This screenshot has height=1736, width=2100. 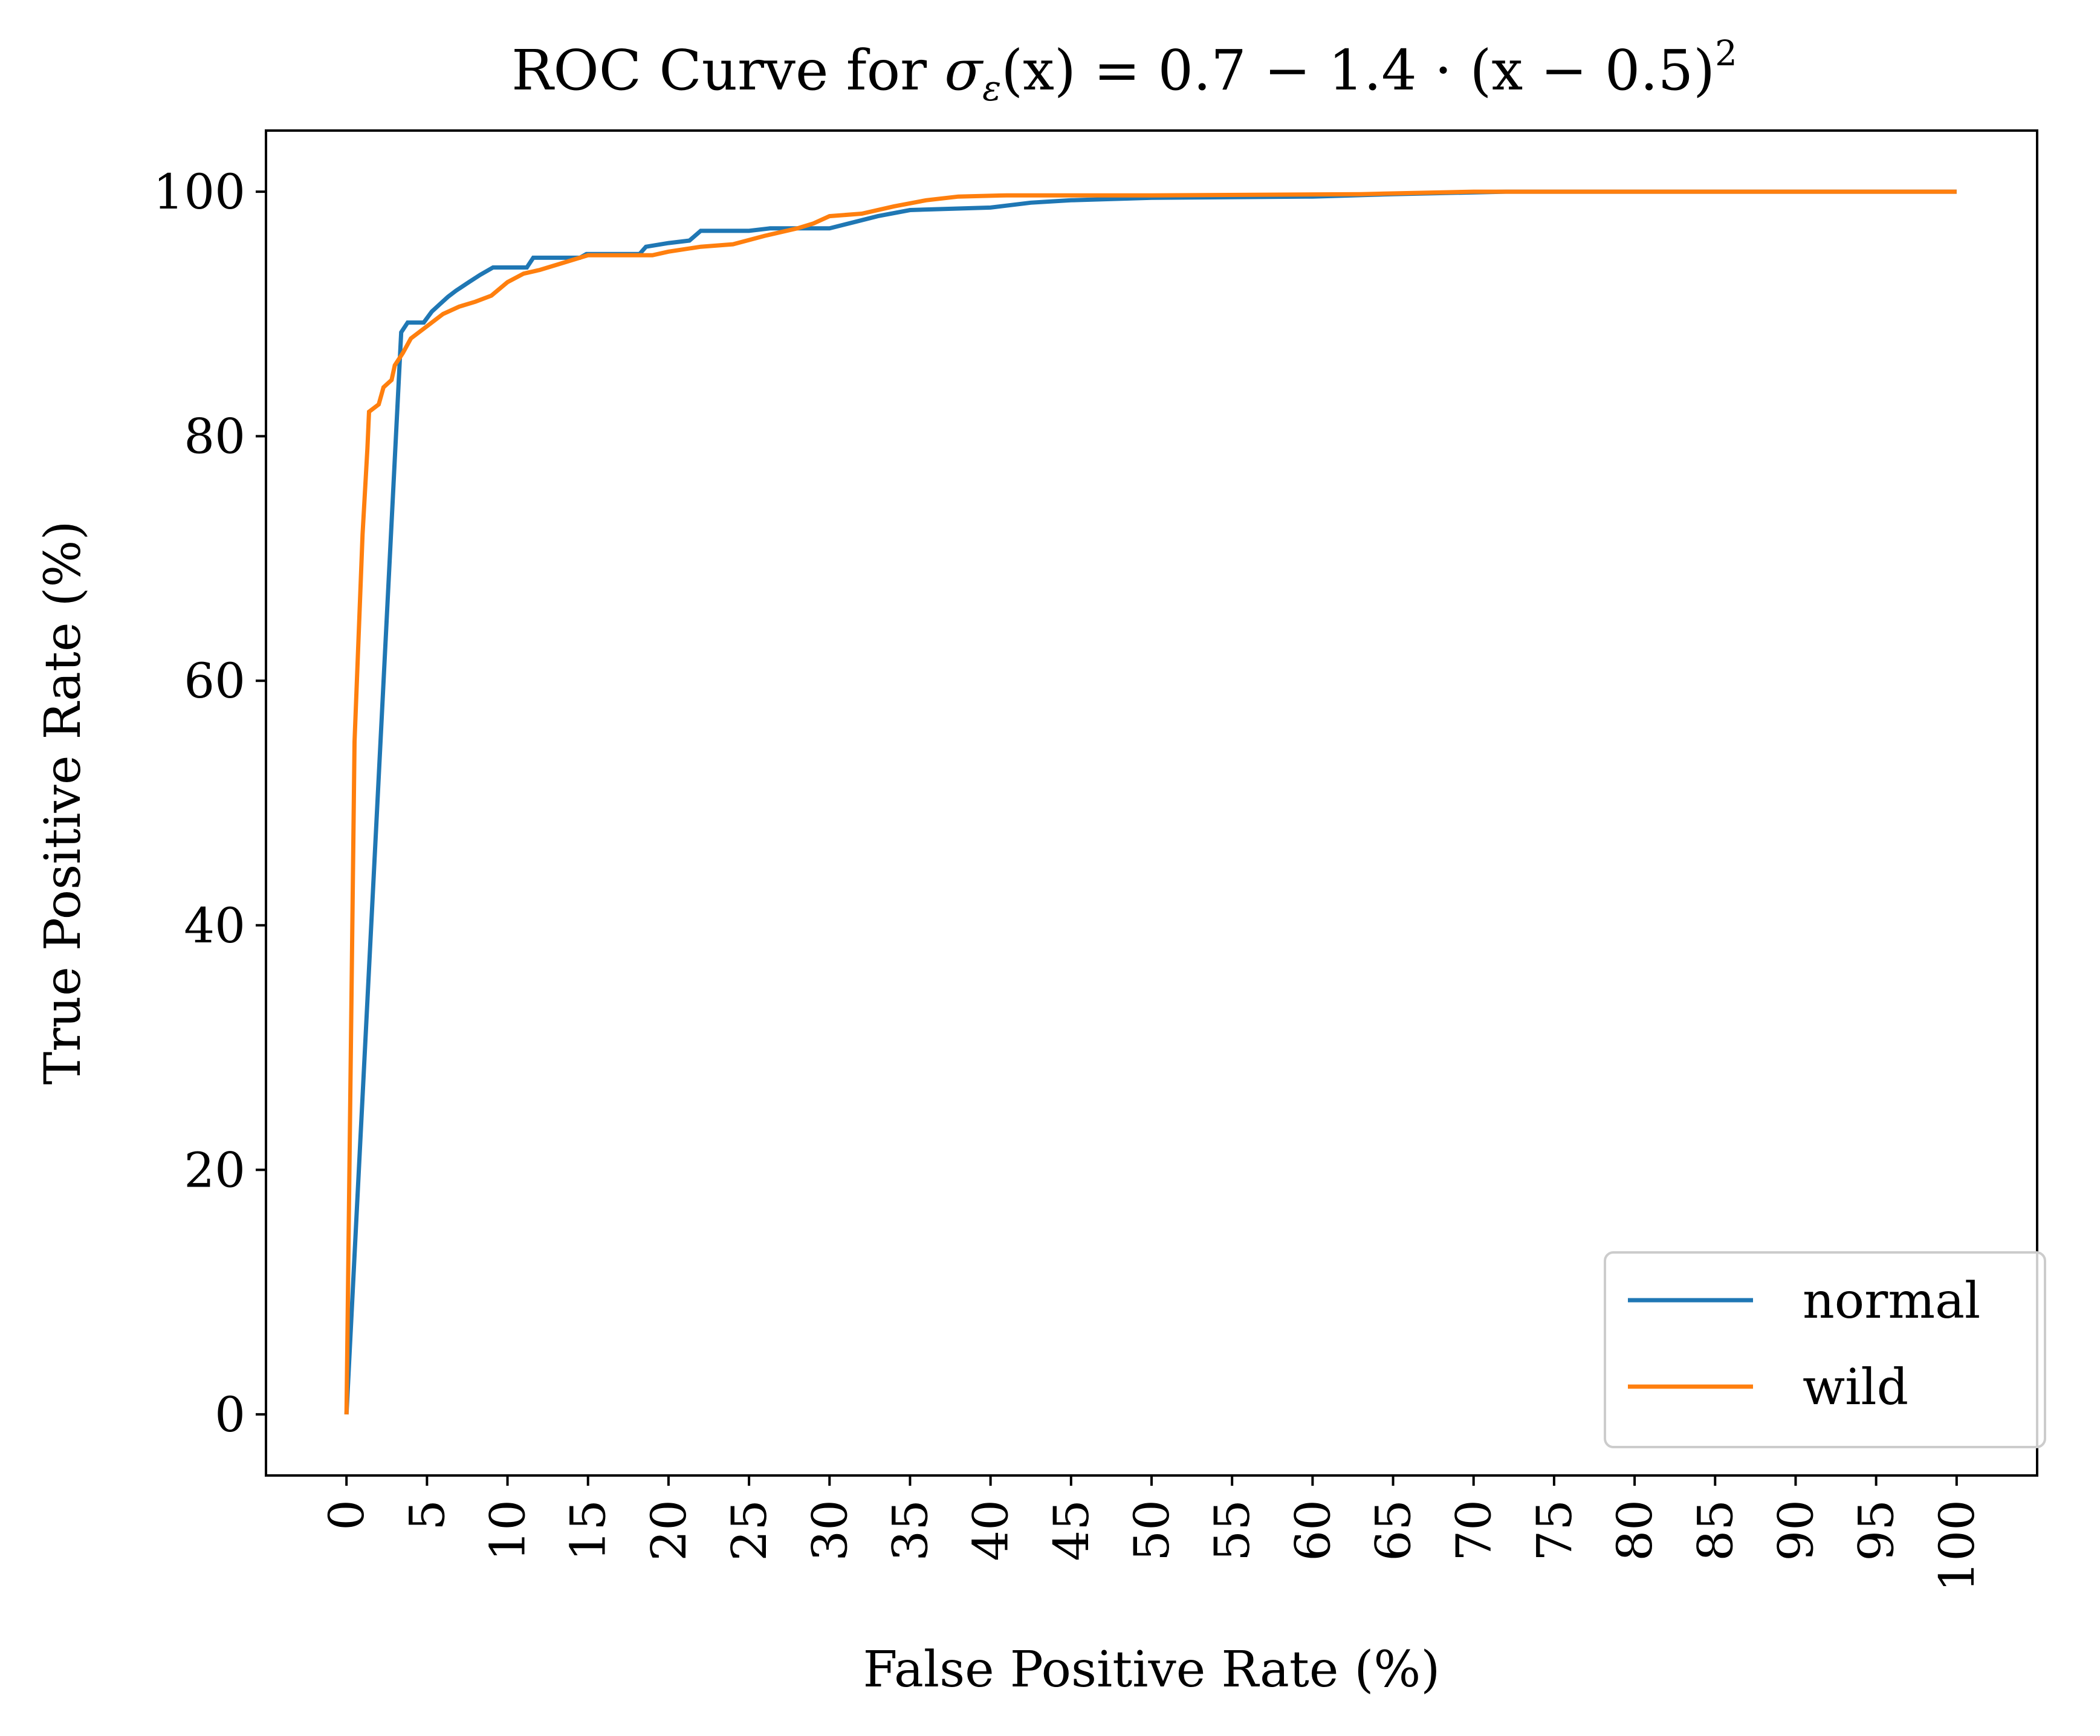 What do you see at coordinates (214, 681) in the screenshot?
I see `y-tick-label: 60` at bounding box center [214, 681].